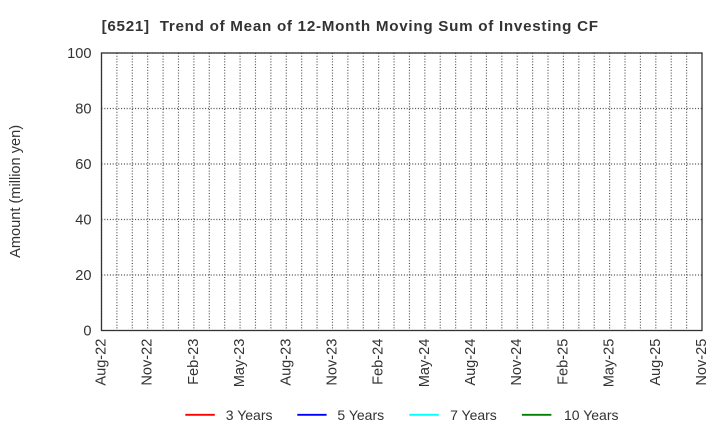 The width and height of the screenshot is (720, 440). I want to click on svg-text: Aug-24, so click(471, 362).